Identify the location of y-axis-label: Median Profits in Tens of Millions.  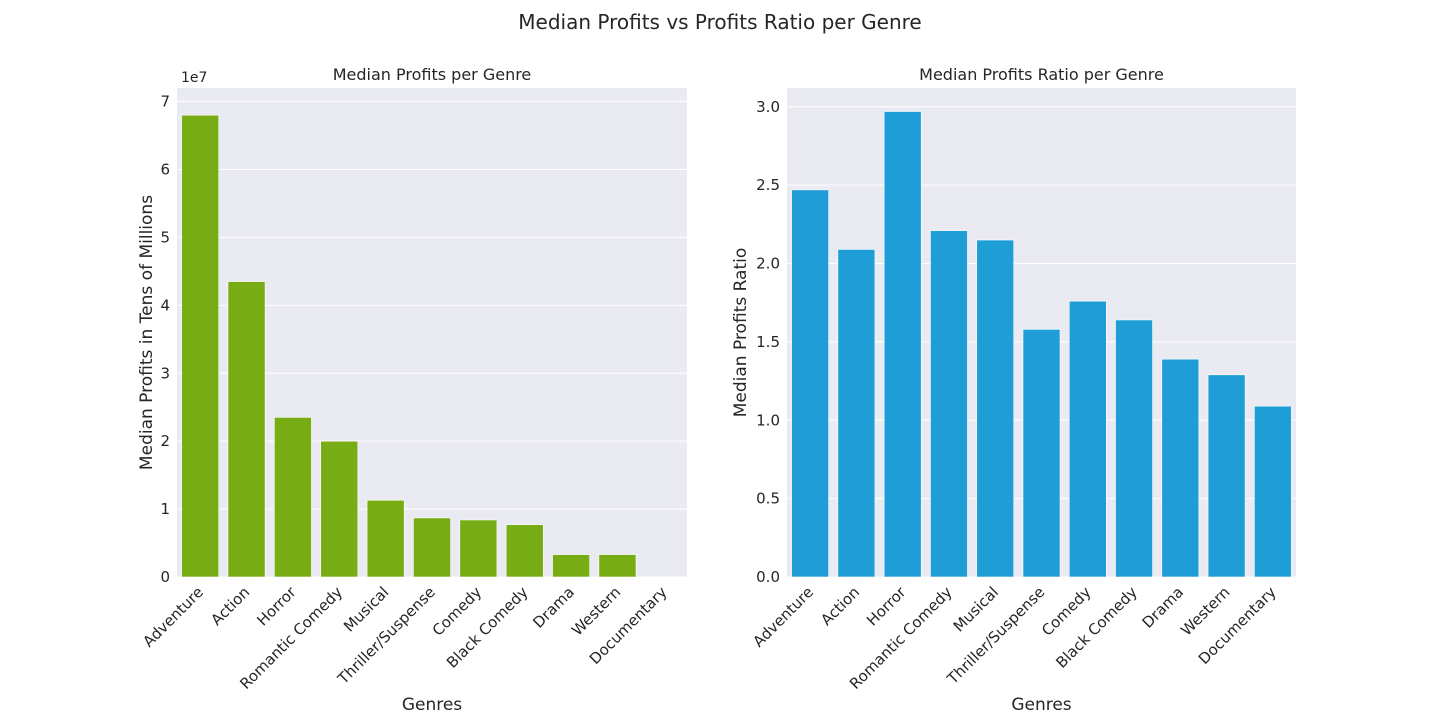
(147, 332).